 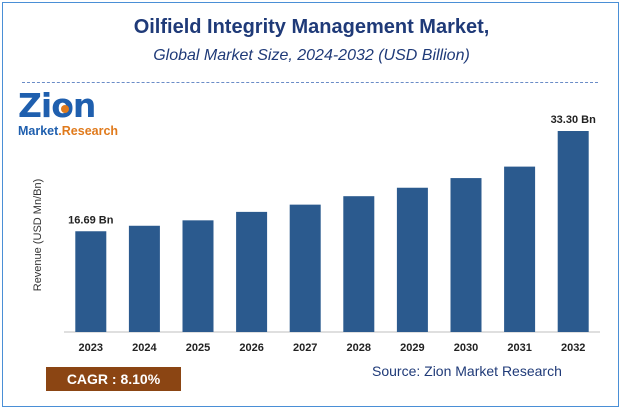 I want to click on logo-subtext: Market.Research, so click(x=68, y=131).